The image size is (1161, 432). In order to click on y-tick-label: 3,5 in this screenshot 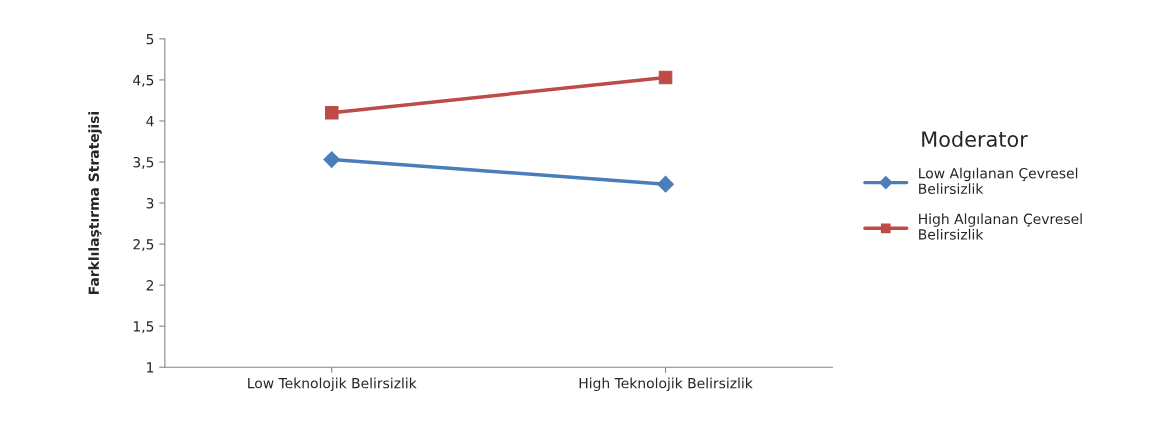, I will do `click(143, 162)`.